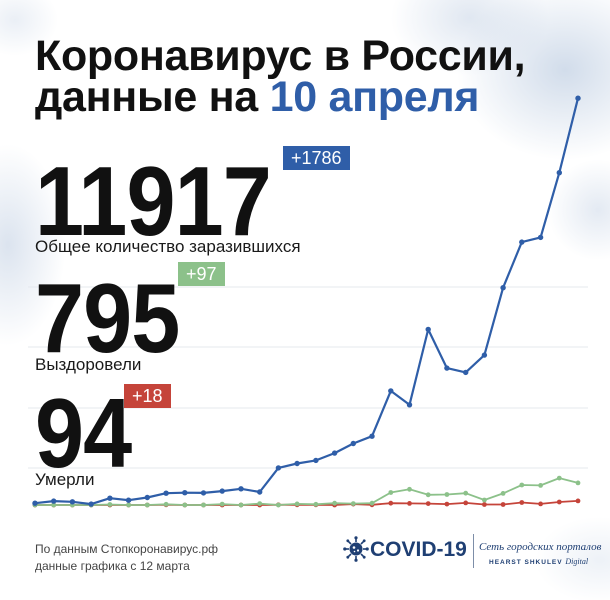 Image resolution: width=610 pixels, height=600 pixels. I want to click on deaths-label: Умерли, so click(65, 479).